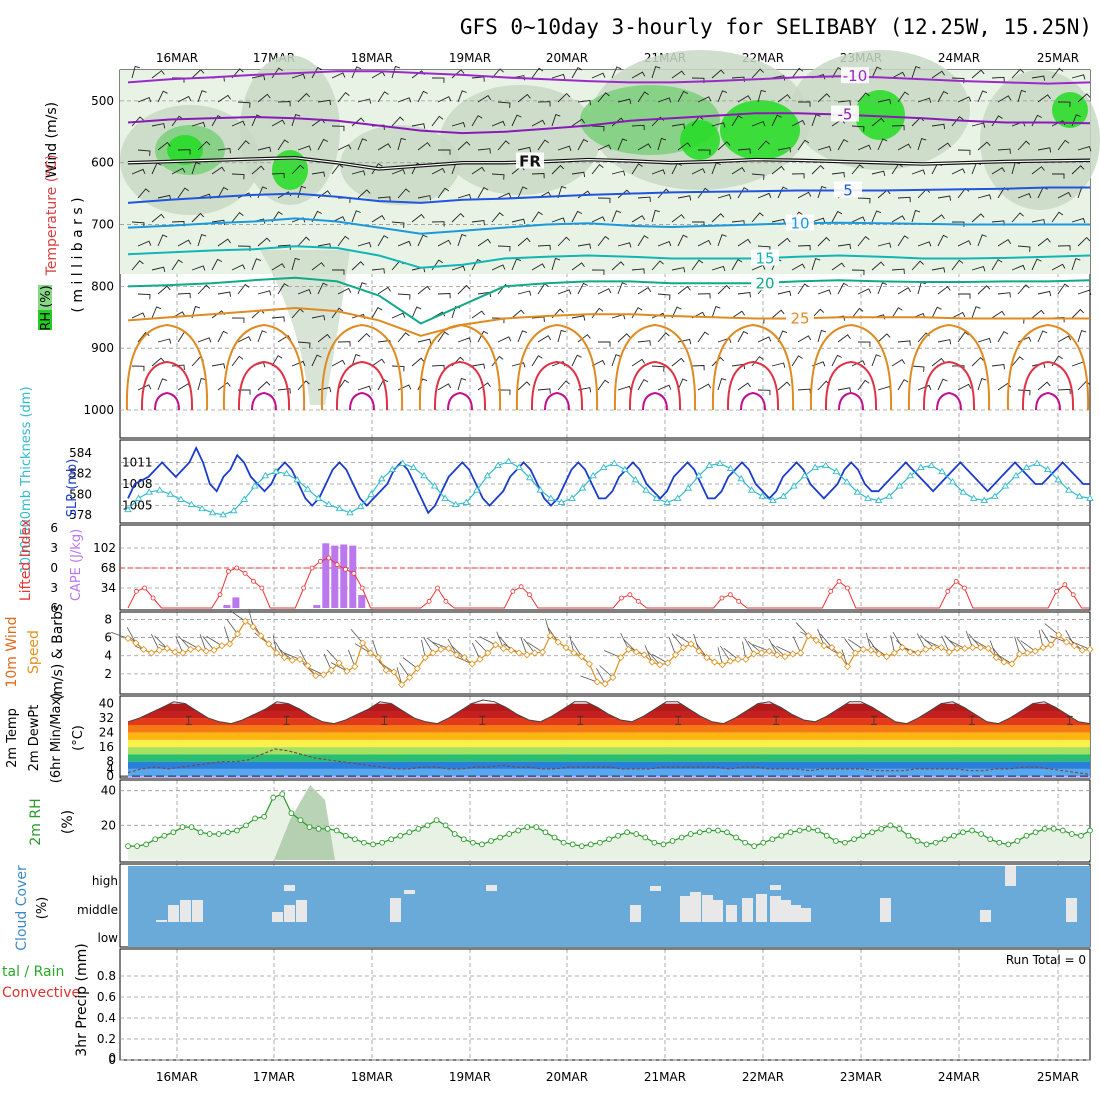 The image size is (1100, 1100). What do you see at coordinates (102, 163) in the screenshot?
I see `pressure-tick-label: 600` at bounding box center [102, 163].